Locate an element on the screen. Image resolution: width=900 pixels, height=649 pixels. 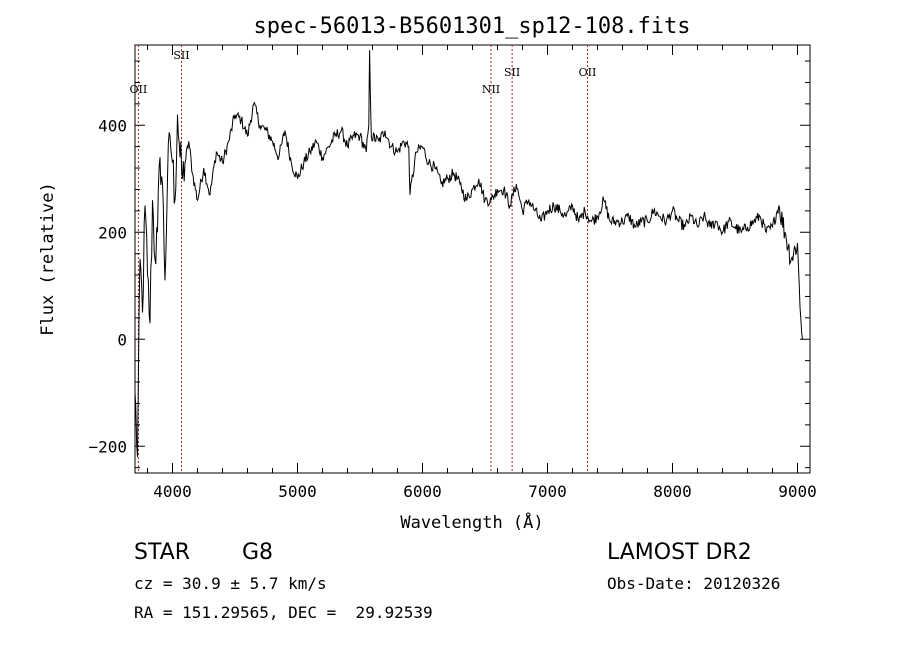
survey-name: LAMOST DR2 is located at coordinates (679, 552).